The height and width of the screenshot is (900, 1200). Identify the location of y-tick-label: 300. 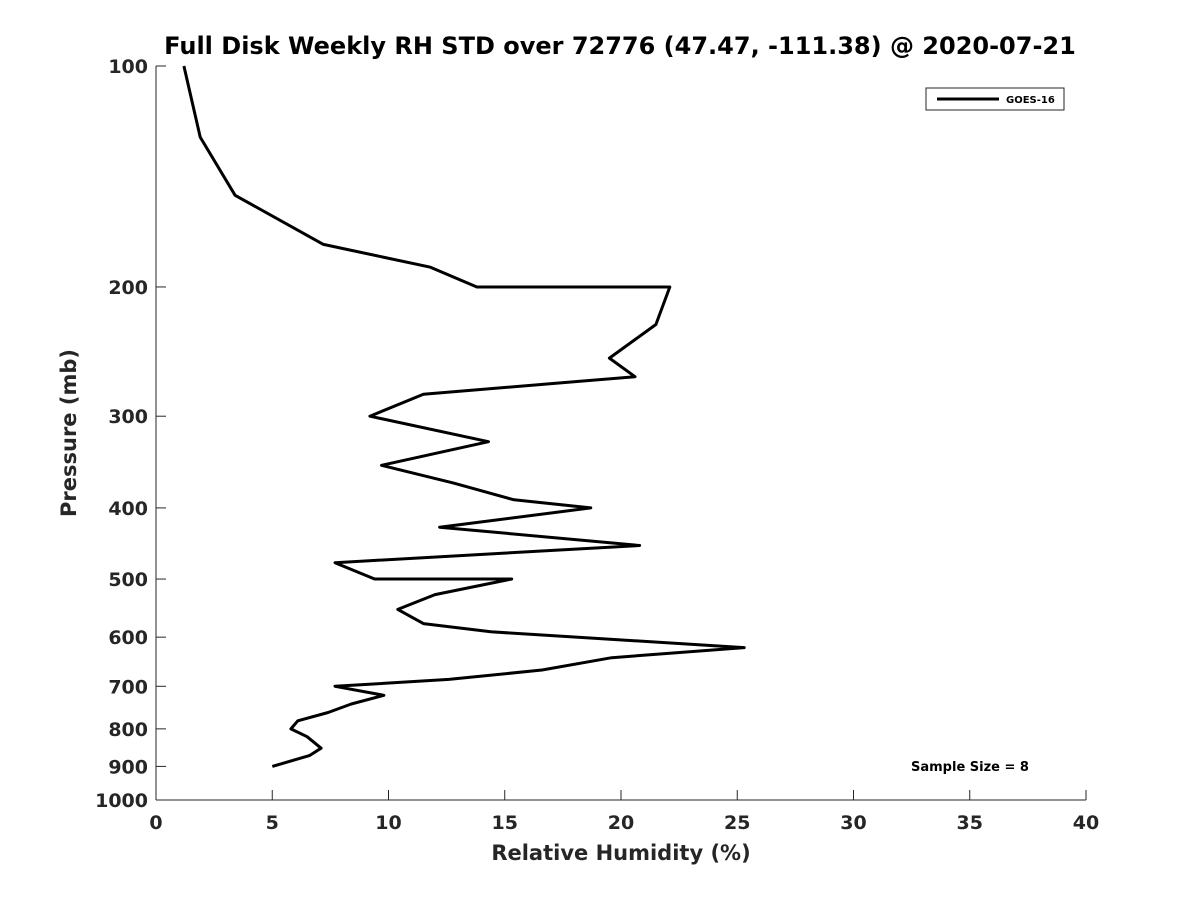
(128, 417).